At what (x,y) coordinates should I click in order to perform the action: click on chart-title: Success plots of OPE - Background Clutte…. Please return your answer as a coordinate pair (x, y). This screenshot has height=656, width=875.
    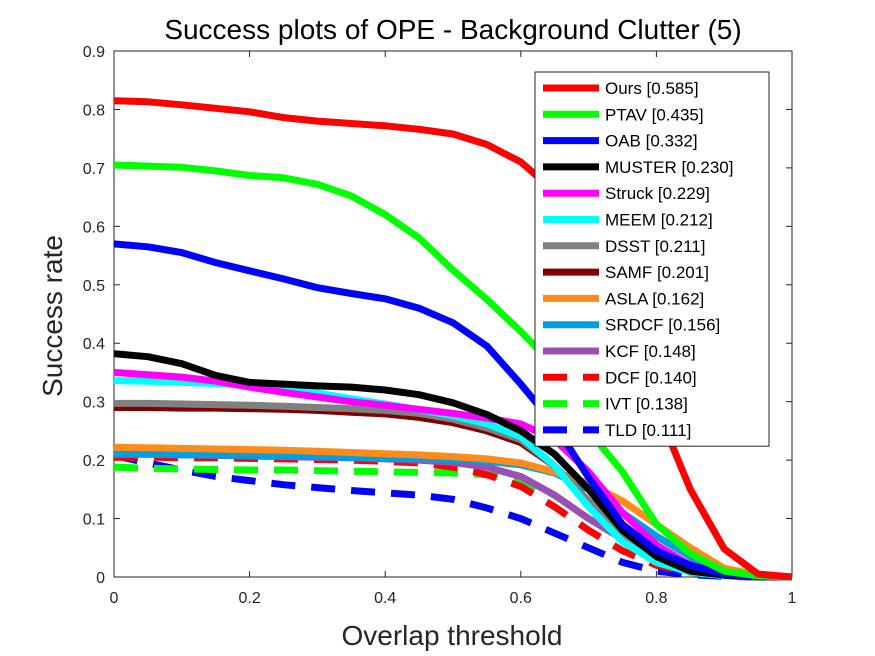
    Looking at the image, I should click on (452, 29).